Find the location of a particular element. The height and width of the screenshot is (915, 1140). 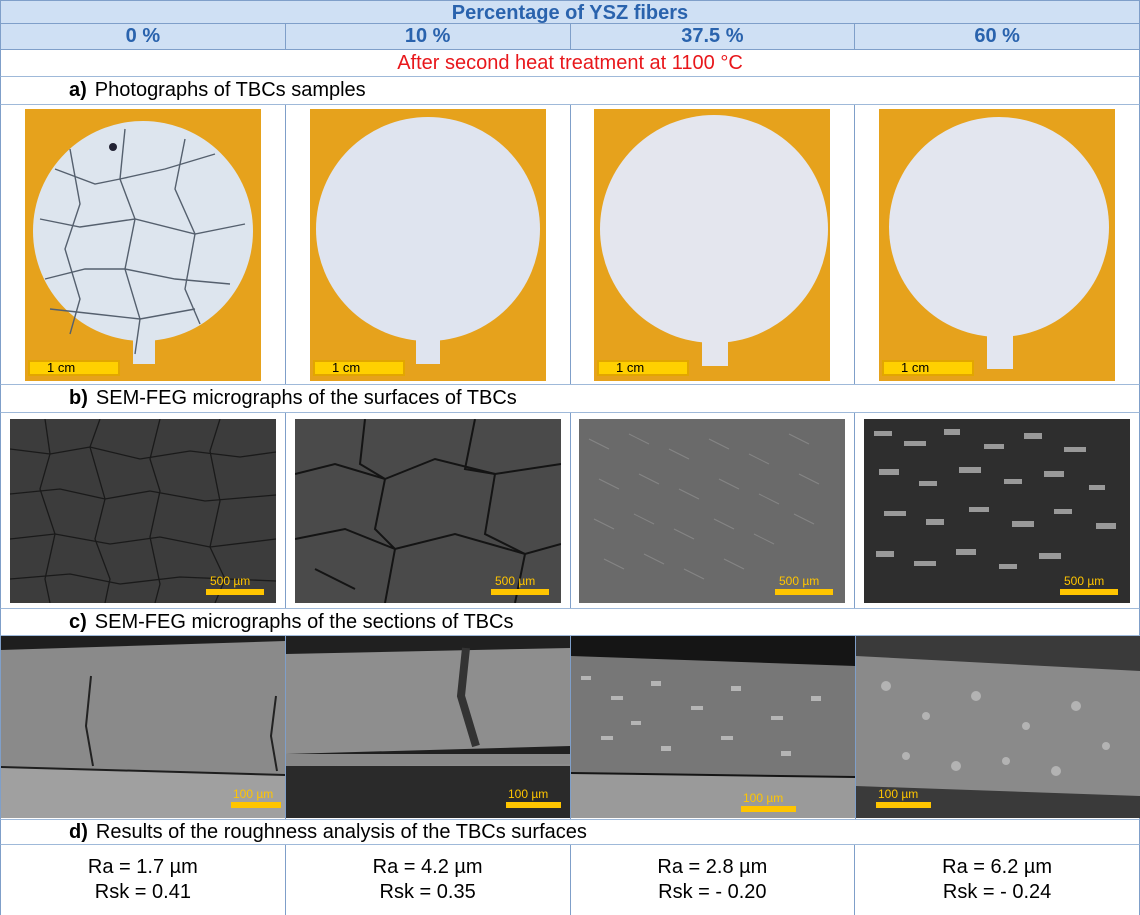

sample-photo-3: 1 cm is located at coordinates (997, 244).